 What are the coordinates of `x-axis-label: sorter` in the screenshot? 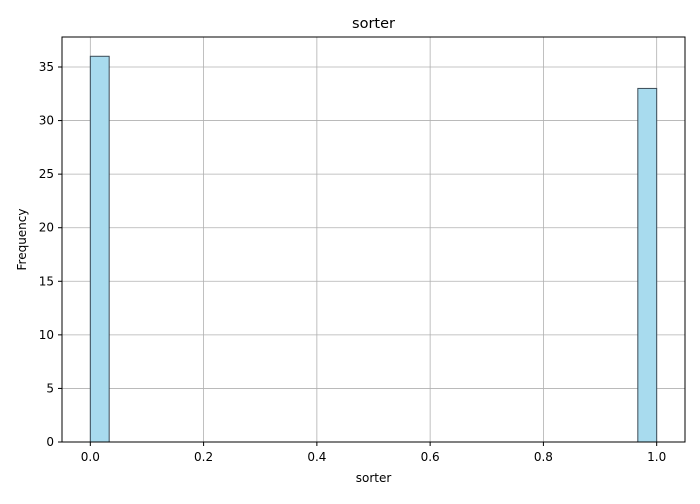 It's located at (374, 478).